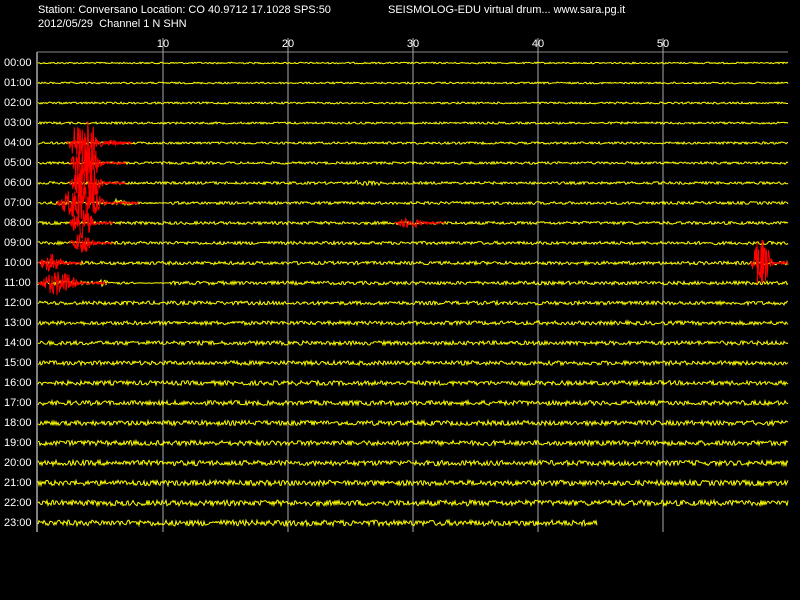 This screenshot has height=600, width=800. Describe the element at coordinates (538, 44) in the screenshot. I see `minute-tick-label: 40` at that location.